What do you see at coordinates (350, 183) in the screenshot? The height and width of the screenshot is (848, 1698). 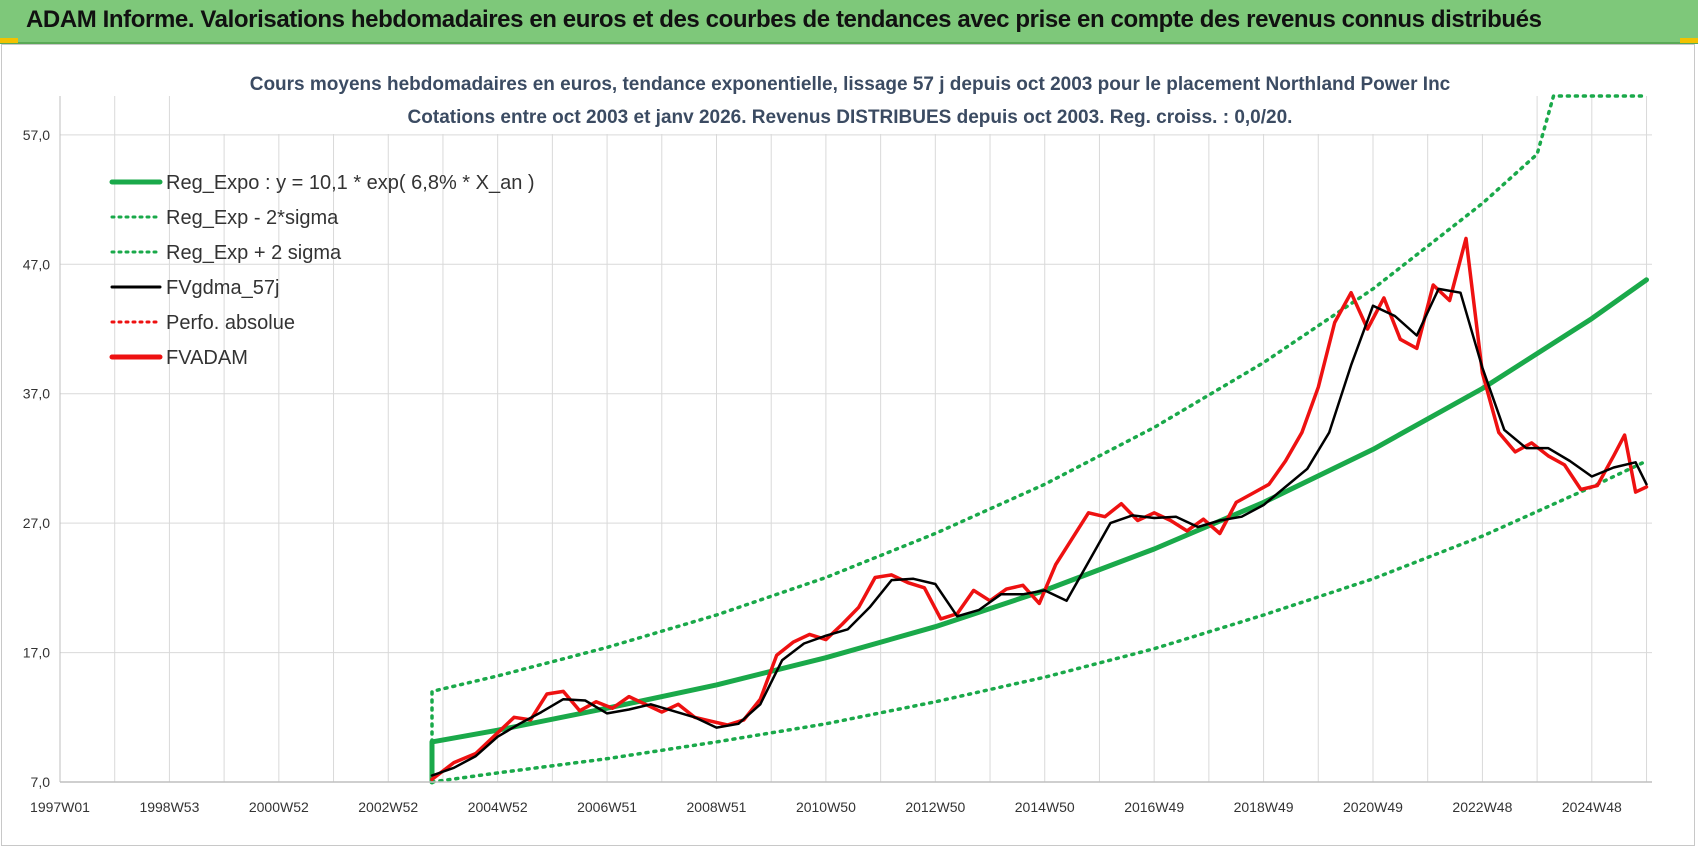 I see `legend-label: Reg_Expo : y = 10,1 * exp( 6,8% * X_an )` at bounding box center [350, 183].